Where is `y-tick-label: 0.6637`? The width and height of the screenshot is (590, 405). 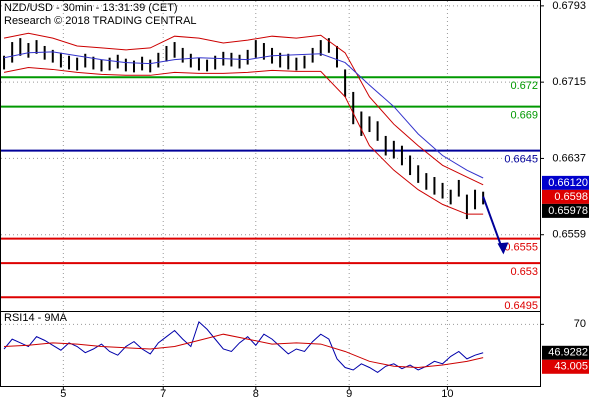
y-tick-label: 0.6637 is located at coordinates (569, 158).